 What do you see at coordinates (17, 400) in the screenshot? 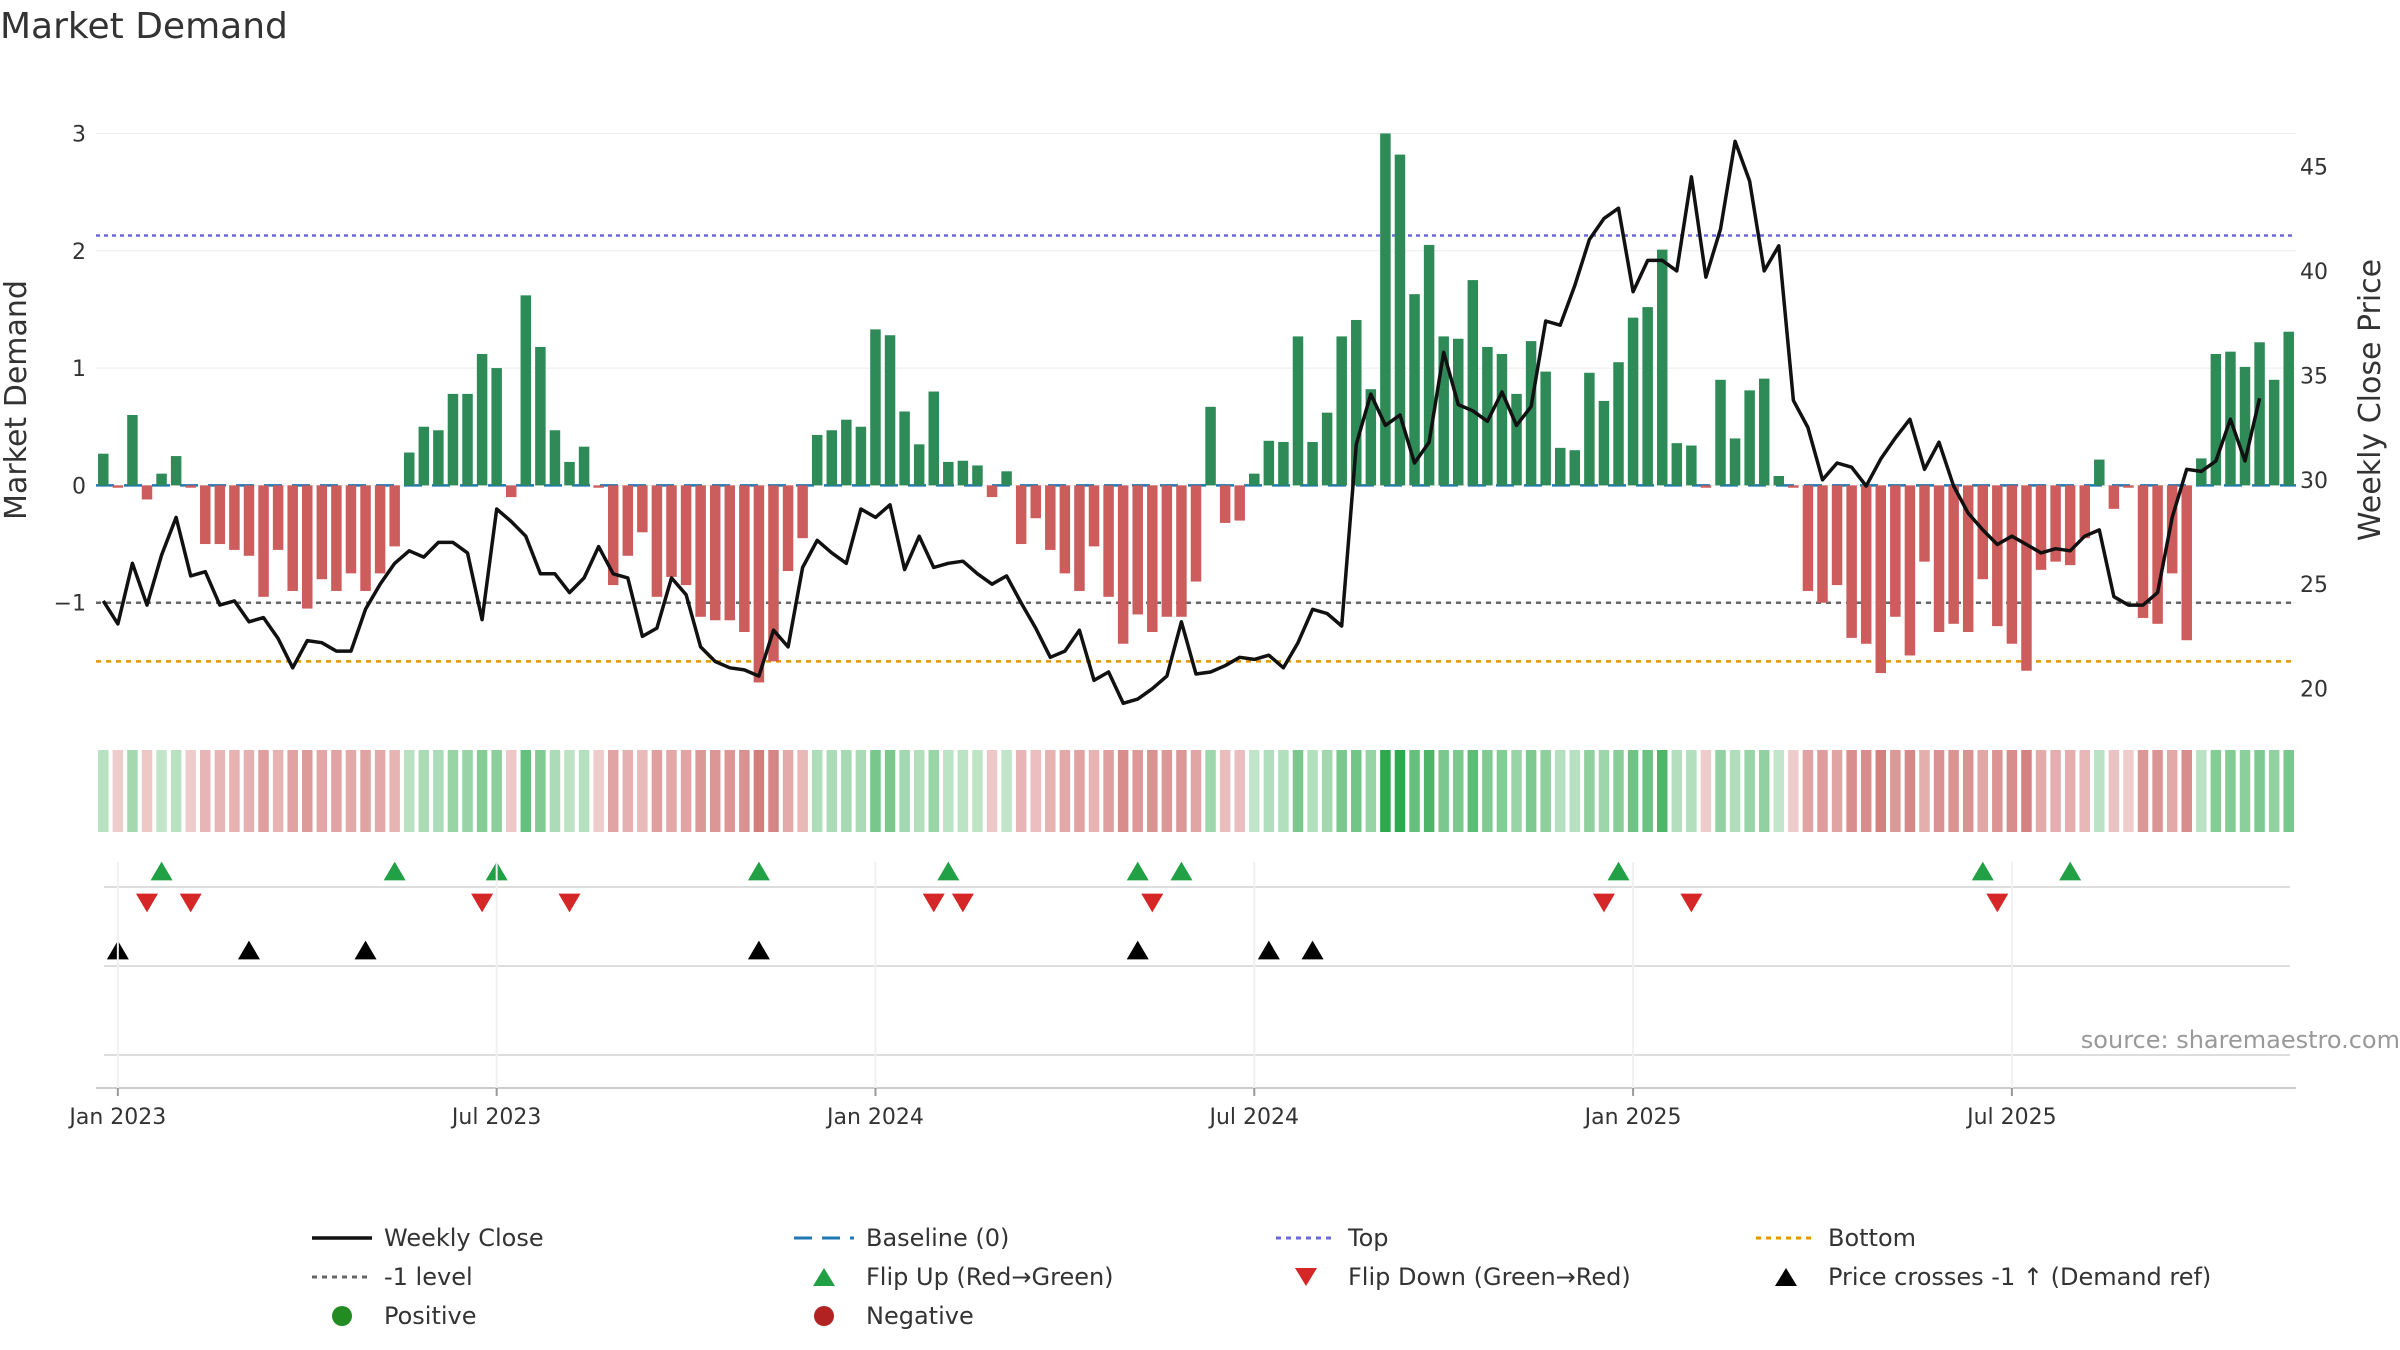
I see `left-axis-title: Market Demand` at bounding box center [17, 400].